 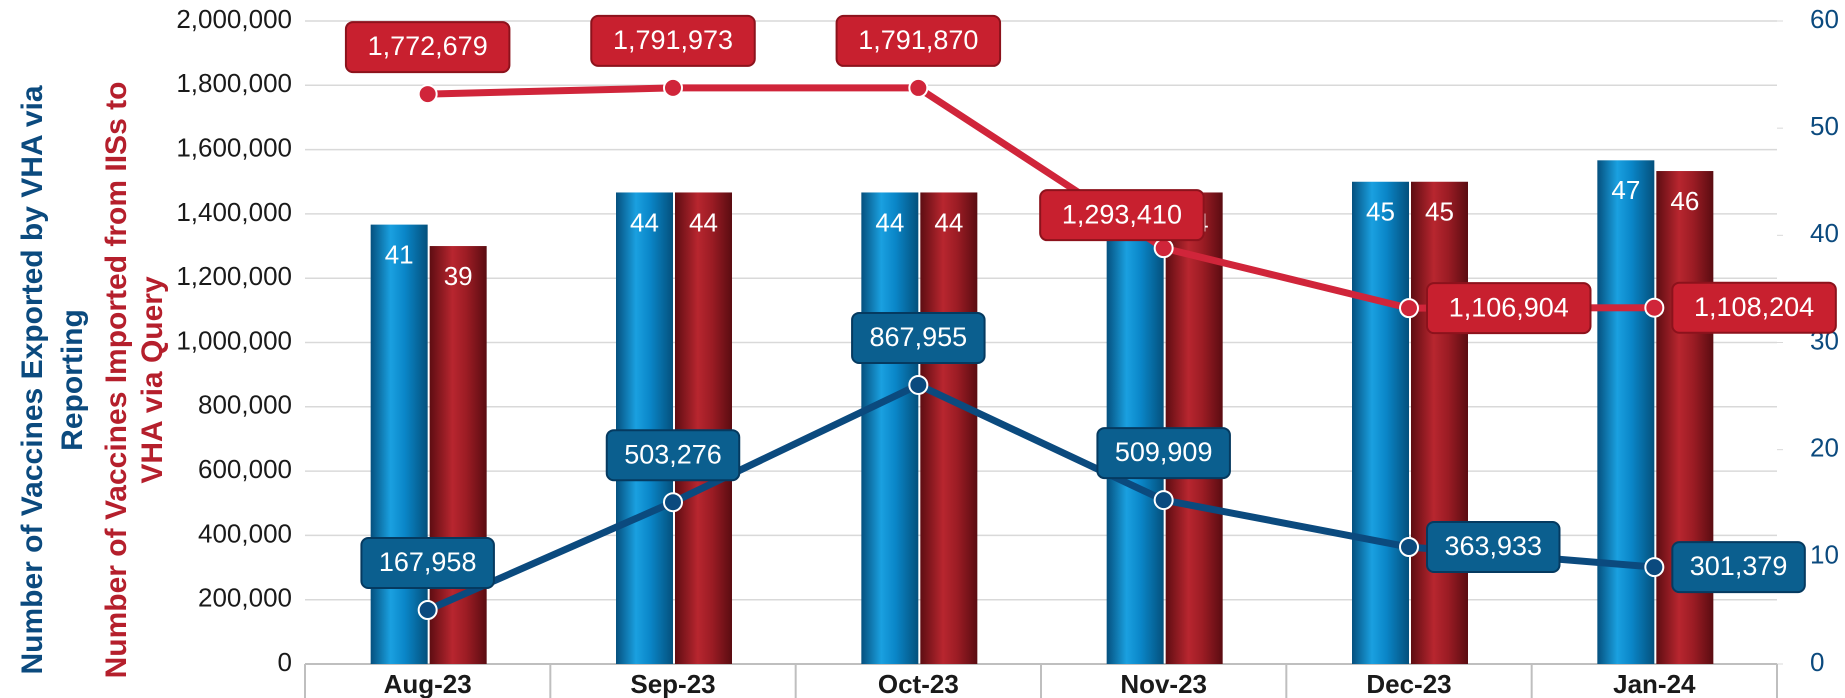 What do you see at coordinates (1824, 233) in the screenshot?
I see `y2-tick-label: 40` at bounding box center [1824, 233].